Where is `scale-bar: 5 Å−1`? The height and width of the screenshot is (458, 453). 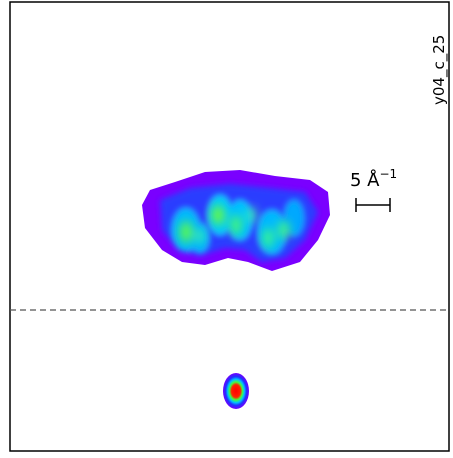 scale-bar: 5 Å−1 is located at coordinates (373, 189).